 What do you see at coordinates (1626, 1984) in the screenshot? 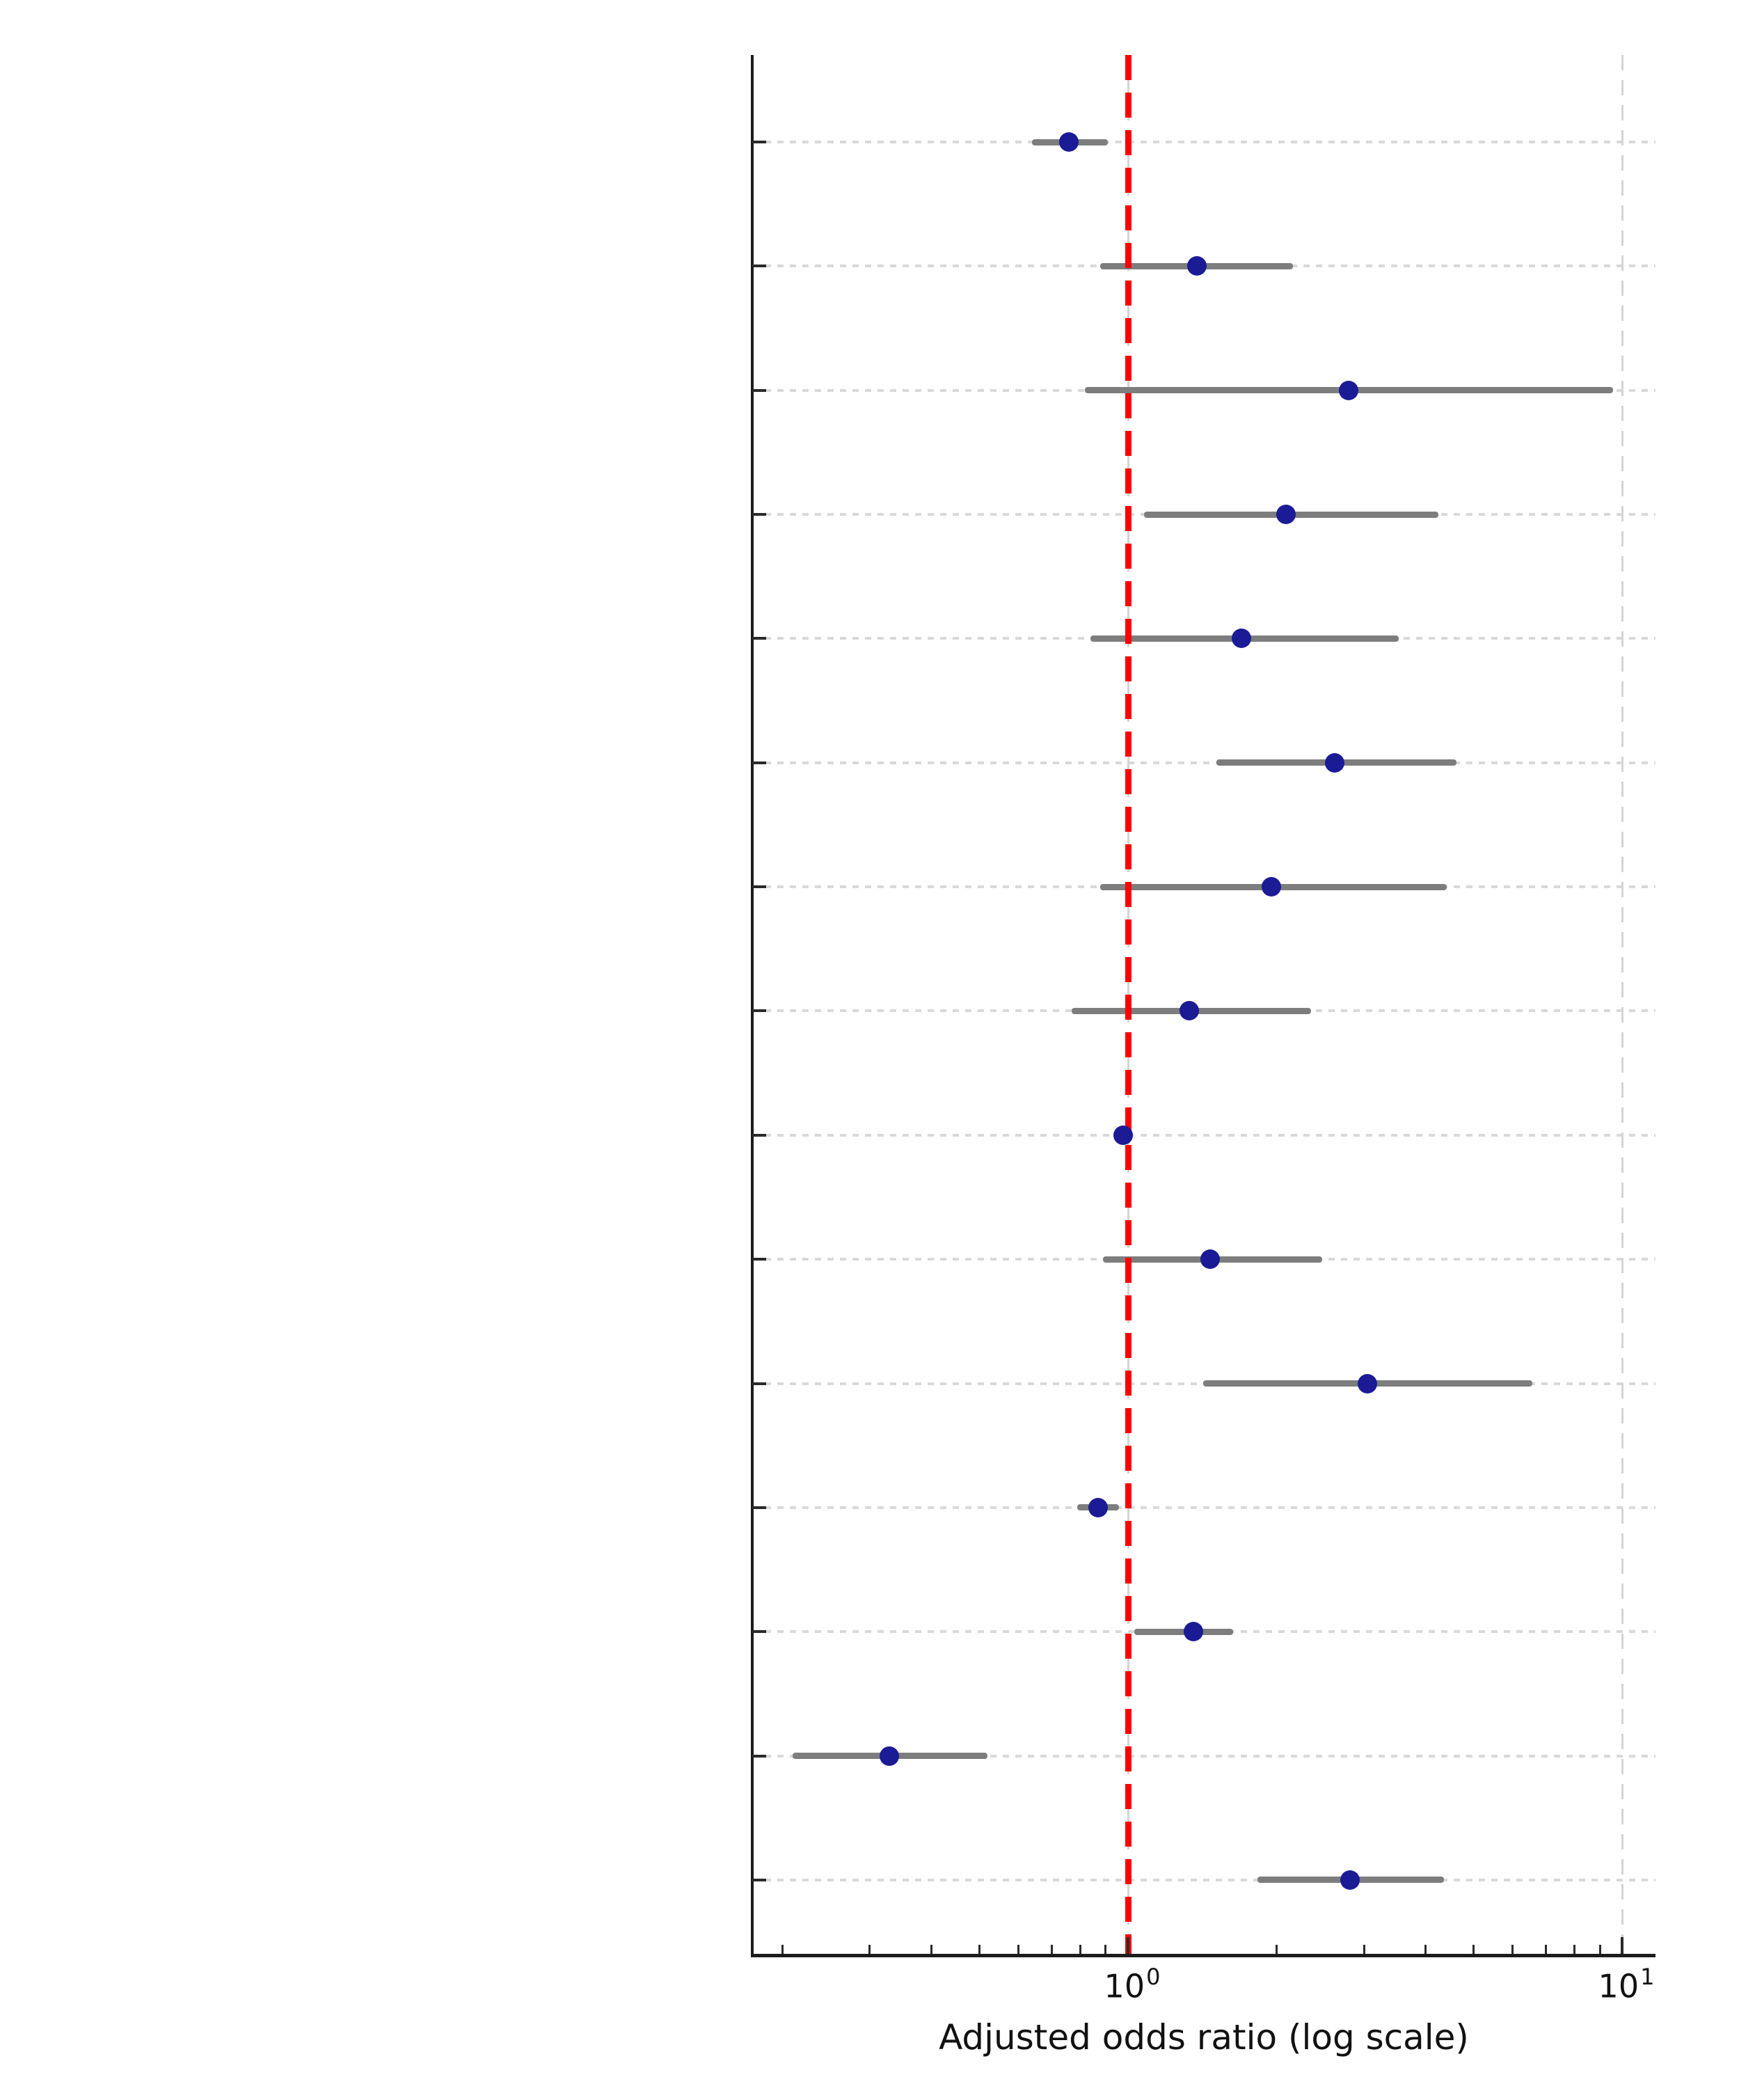
I see `x-tick-label: 101` at bounding box center [1626, 1984].